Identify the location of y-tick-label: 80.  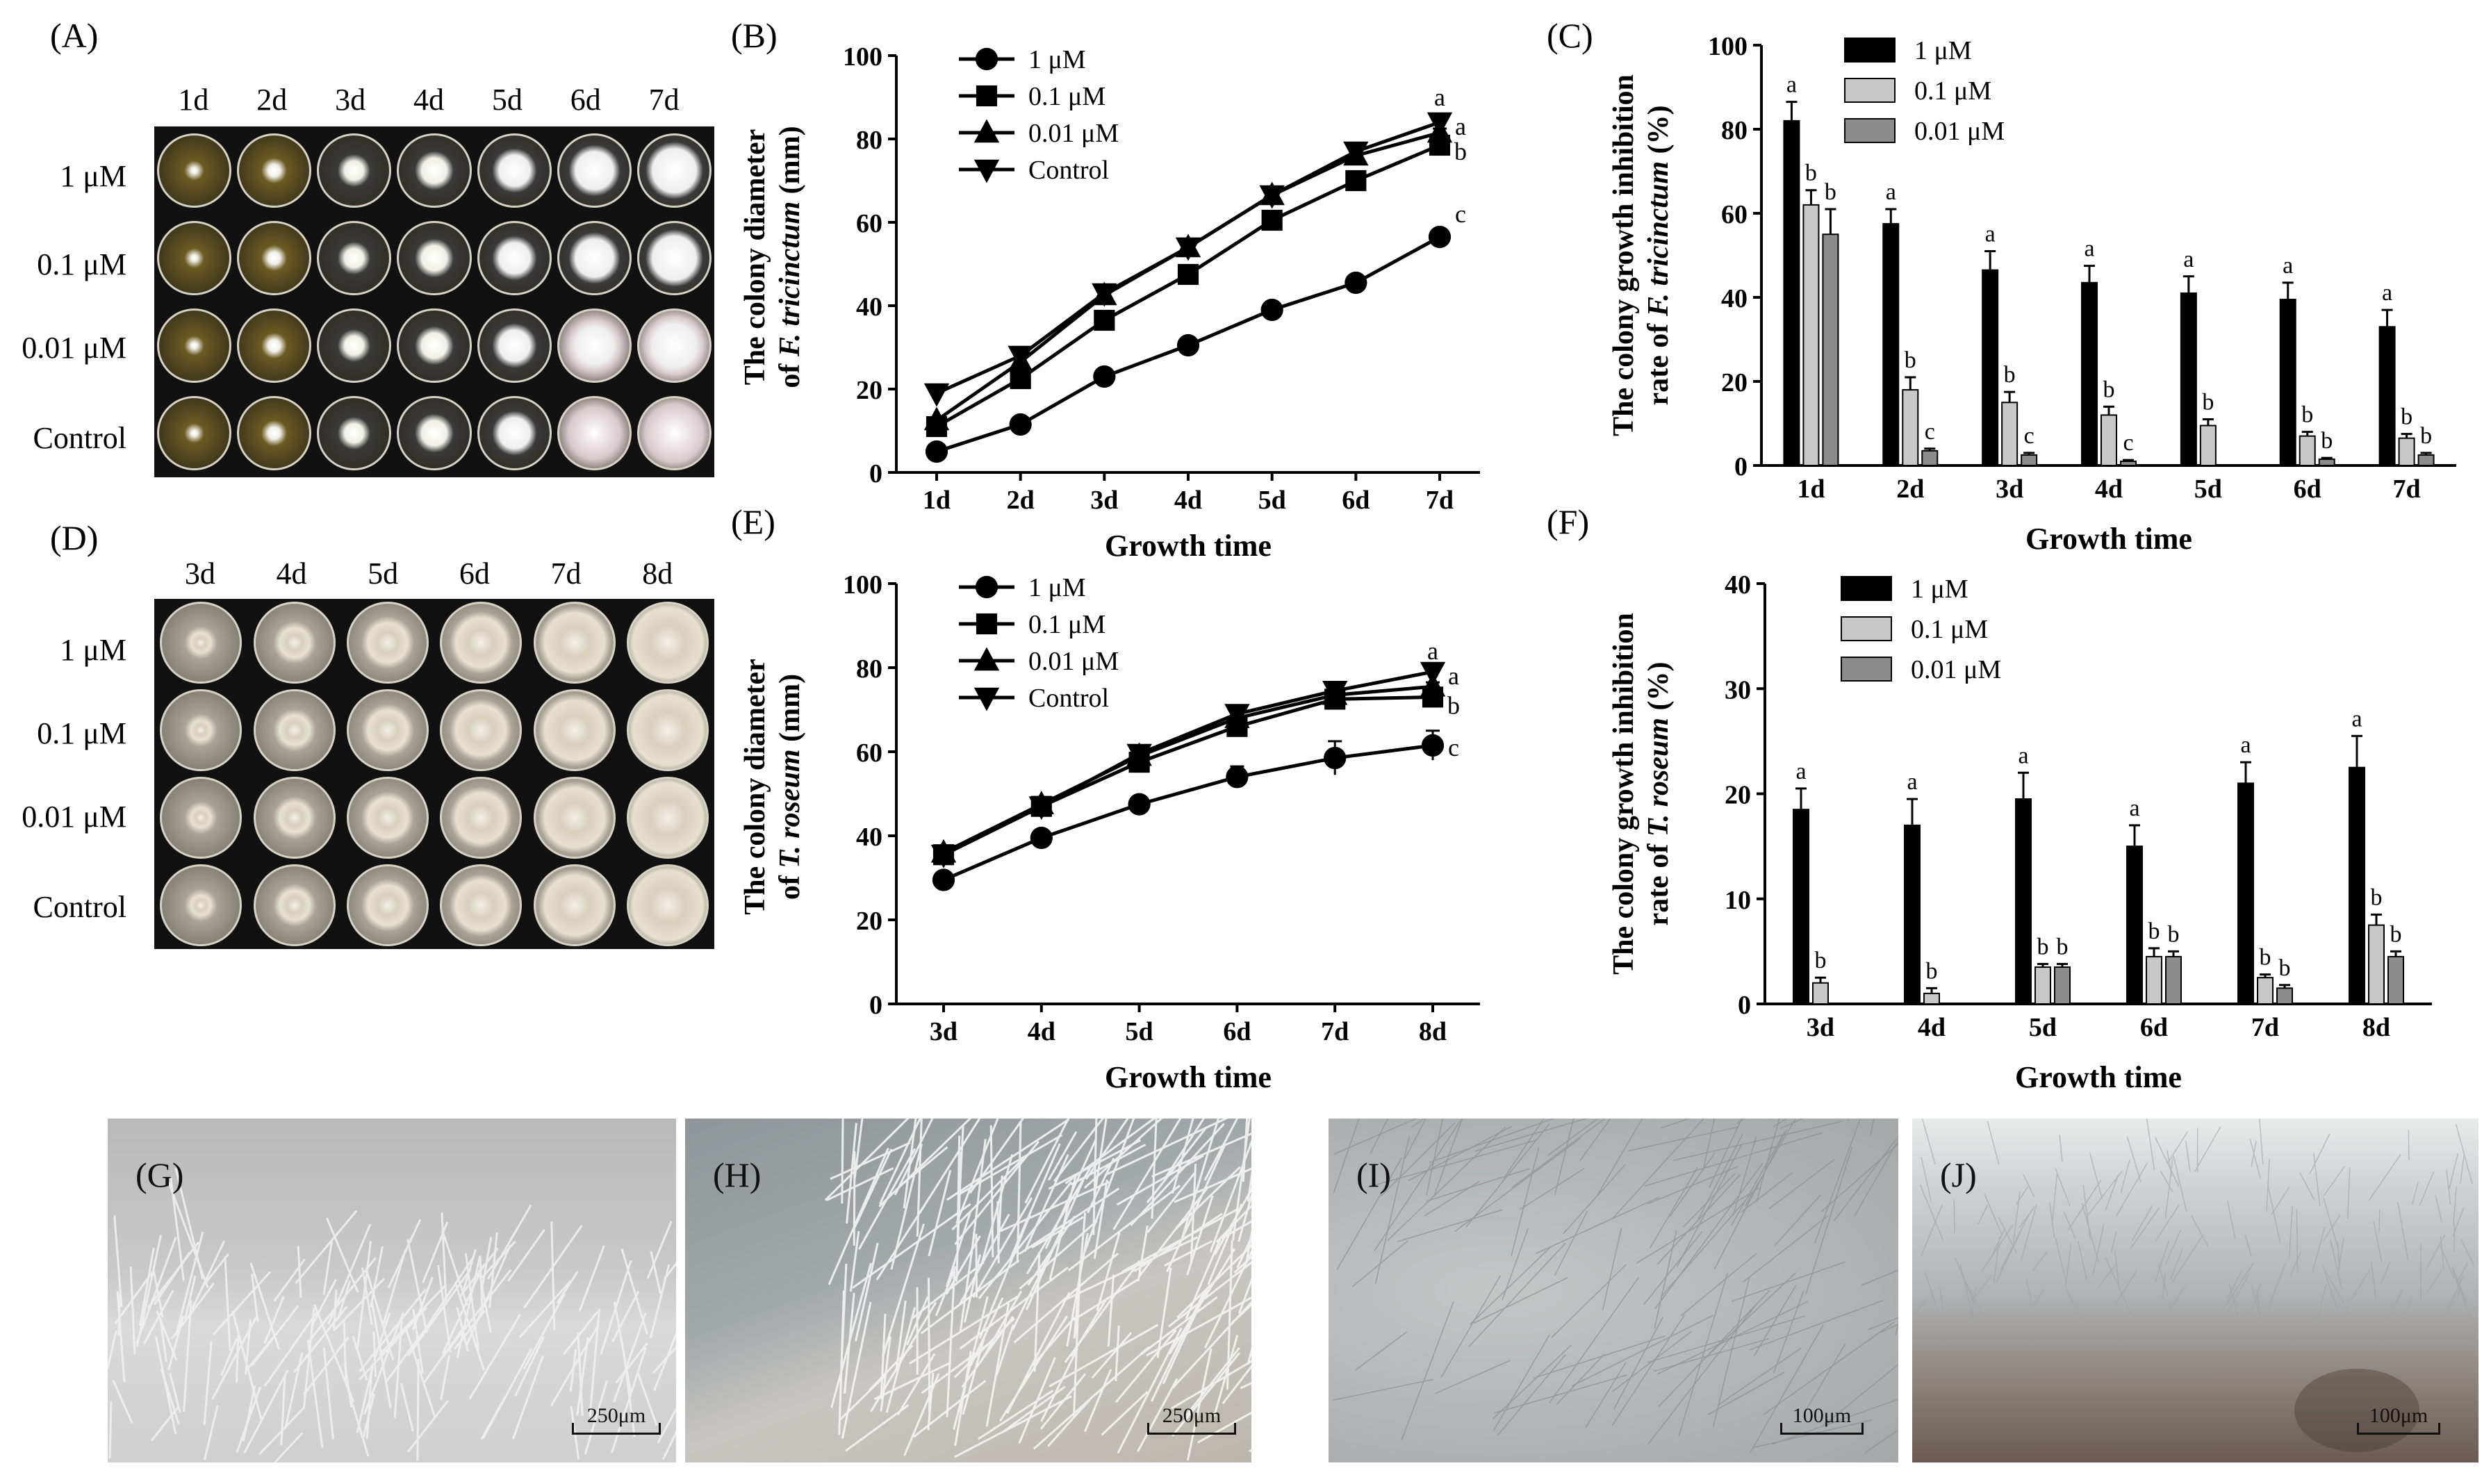
(869, 140).